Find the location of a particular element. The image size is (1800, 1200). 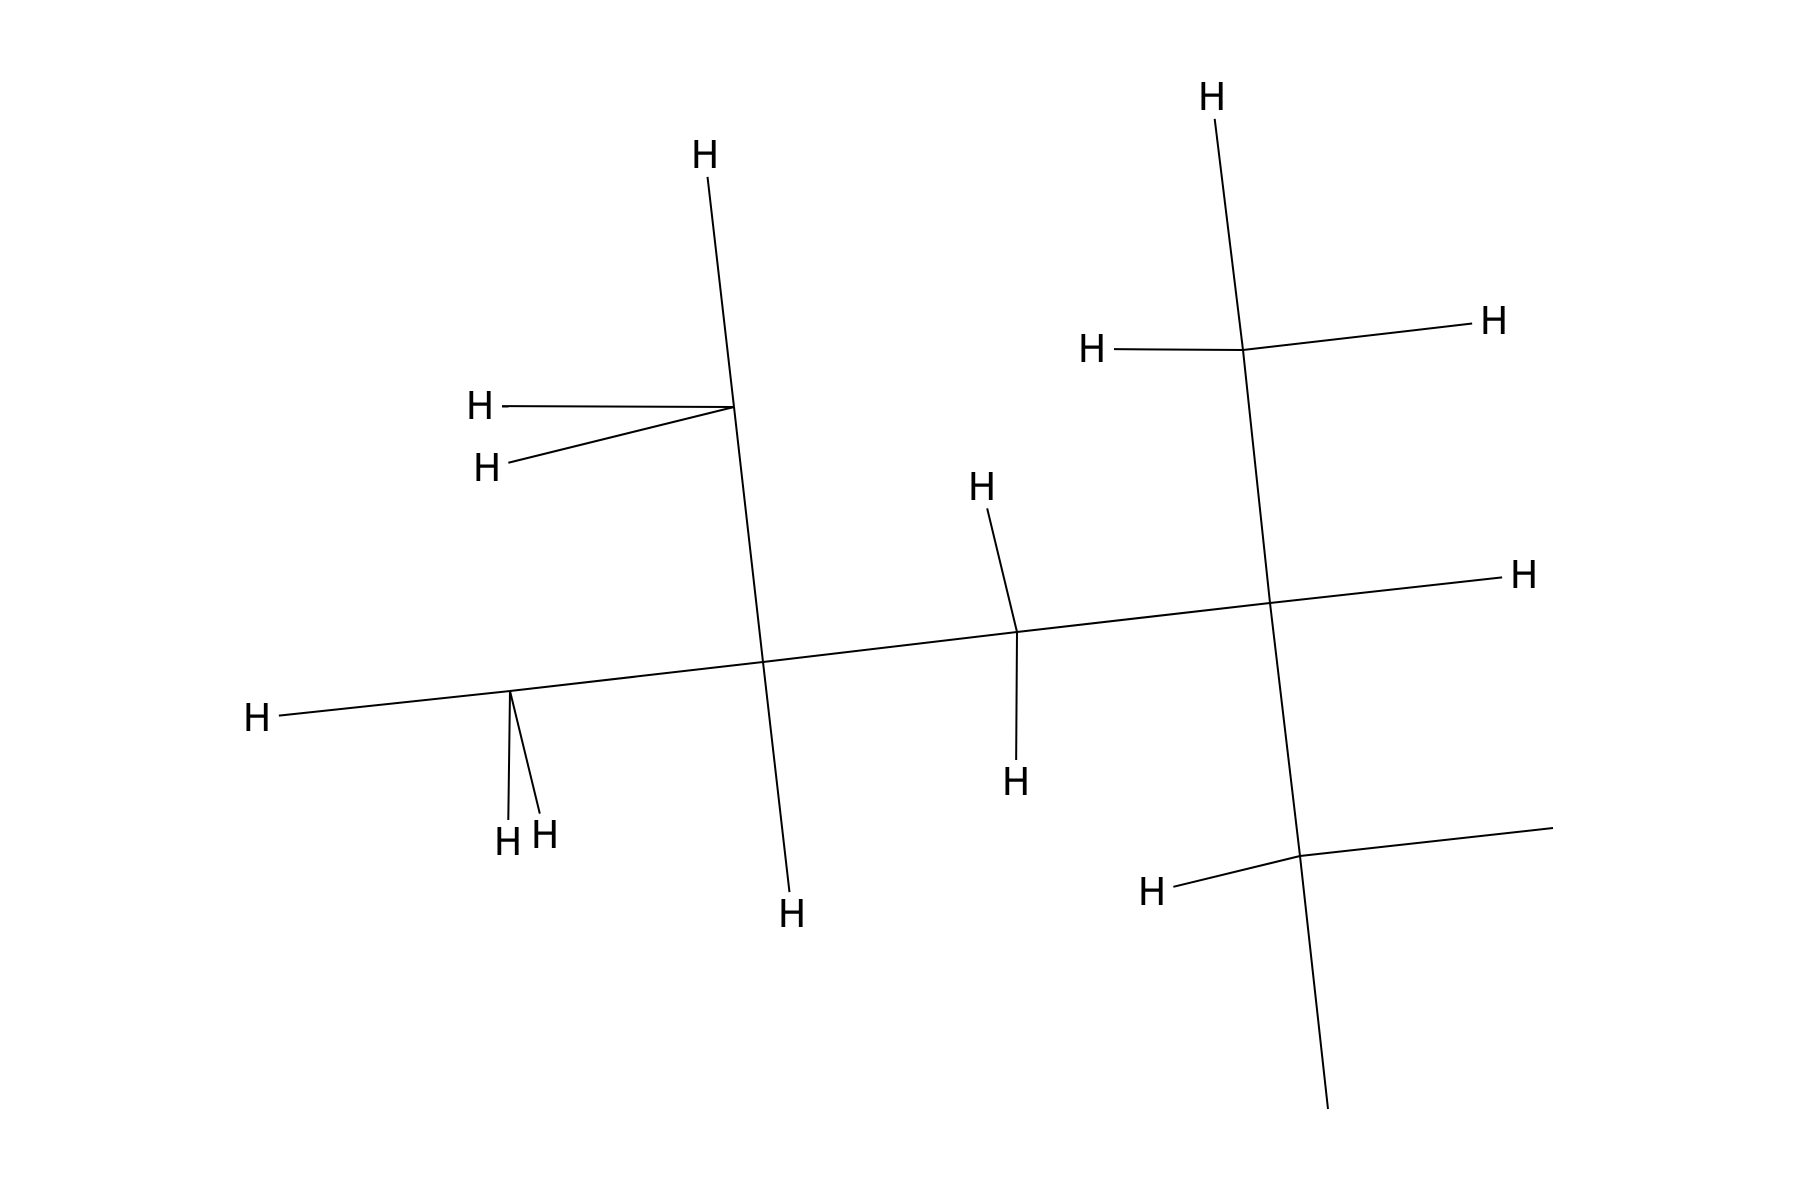

bond-C1-H3 is located at coordinates (525, 752).